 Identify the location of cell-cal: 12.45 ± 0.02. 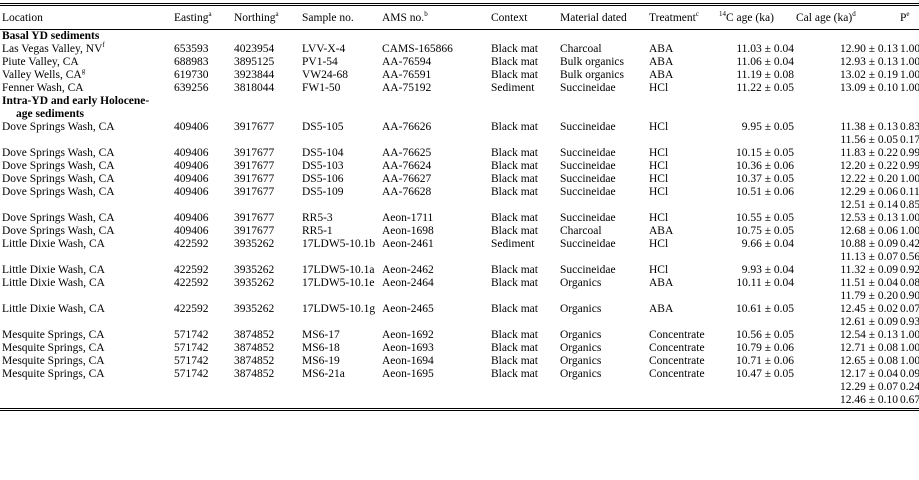
(868, 309).